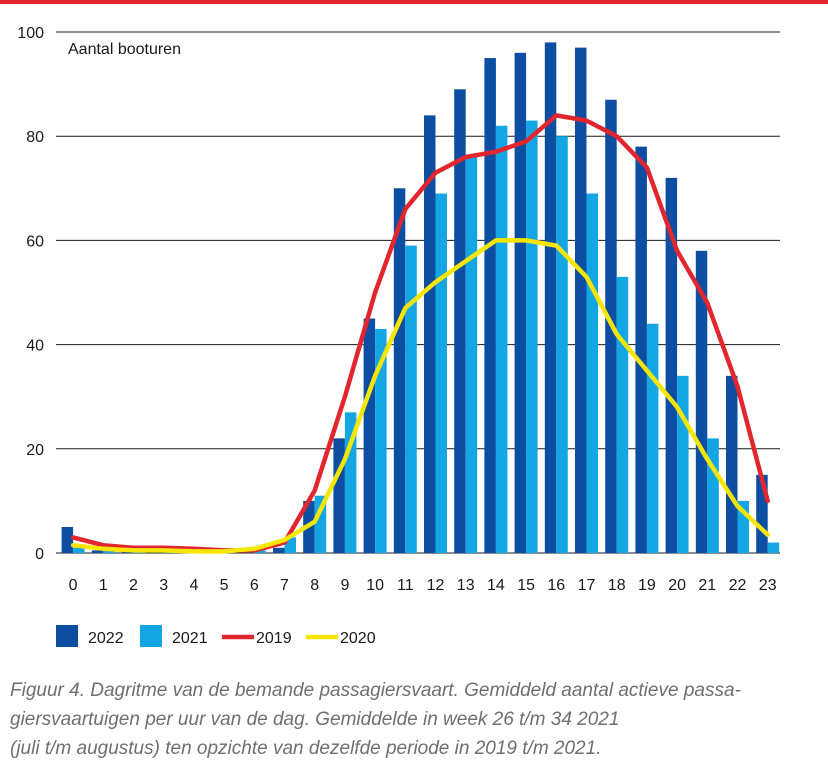 The image size is (828, 782). I want to click on y-tick-label-80: 80, so click(35, 137).